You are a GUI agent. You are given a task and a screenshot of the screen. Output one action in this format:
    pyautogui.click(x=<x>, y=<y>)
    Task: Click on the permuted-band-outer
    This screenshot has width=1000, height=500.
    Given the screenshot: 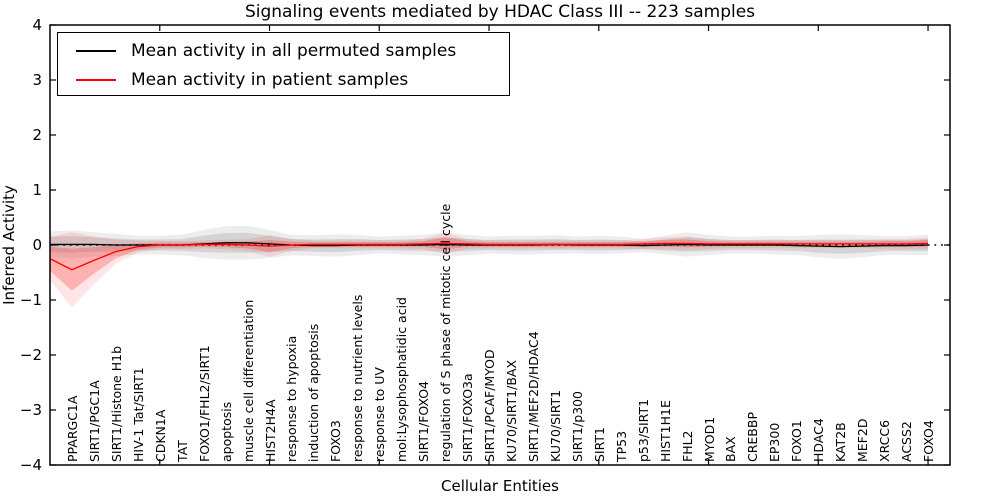 What is the action you would take?
    pyautogui.click(x=489, y=242)
    